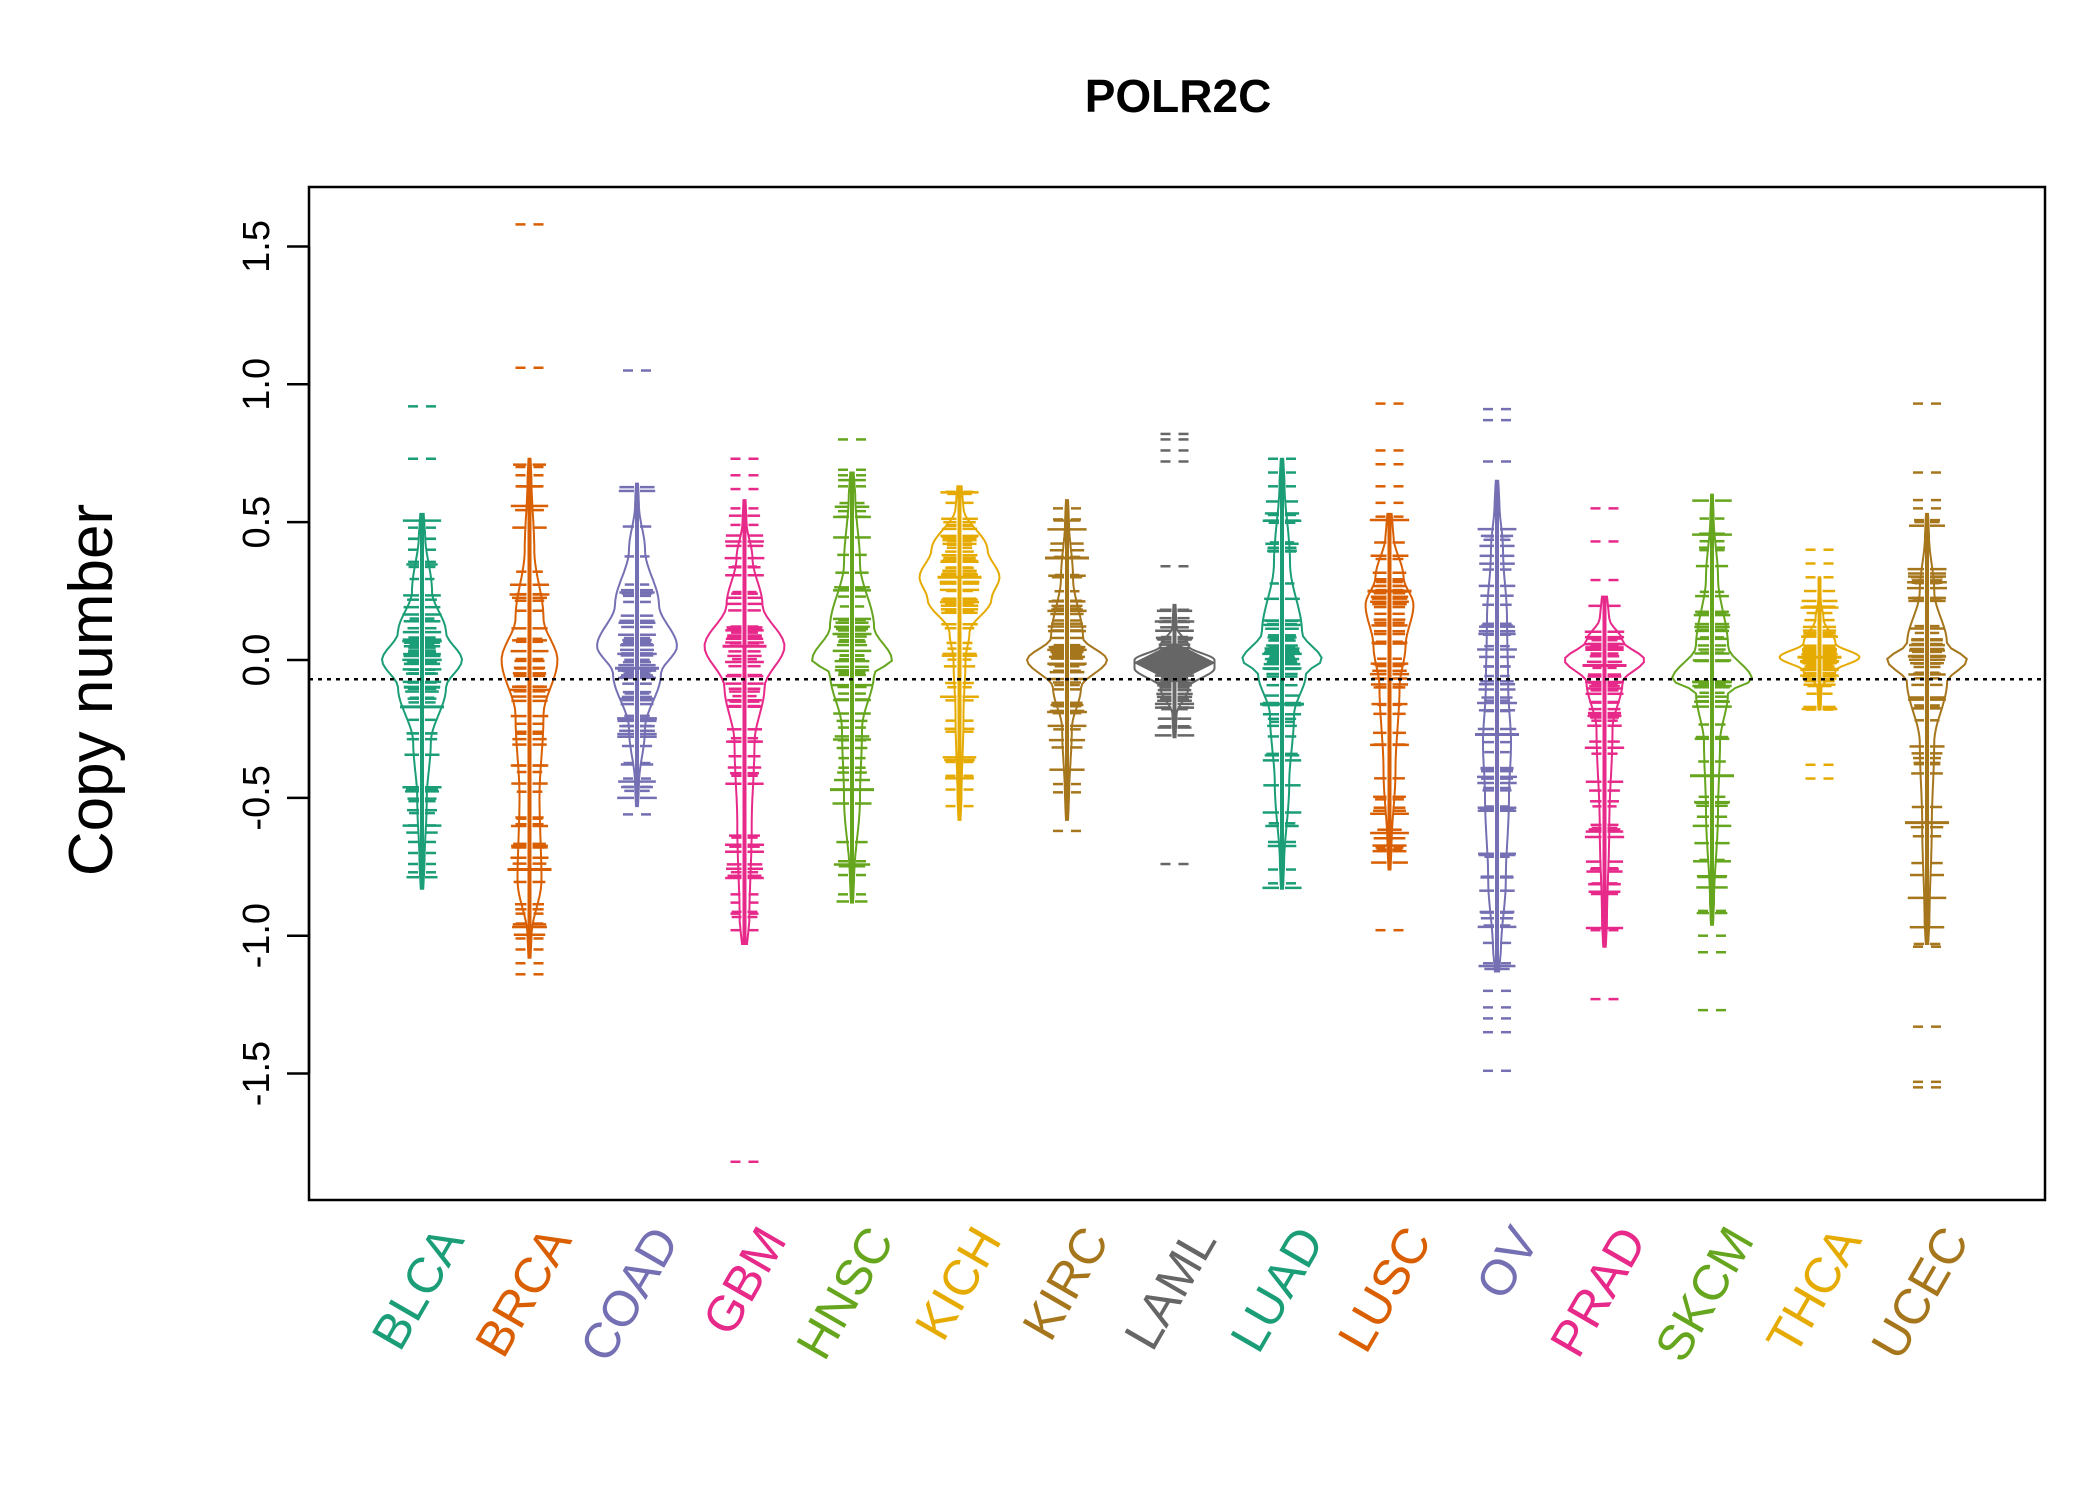 The image size is (2100, 1505). I want to click on y-tick-label: -0.5, so click(257, 797).